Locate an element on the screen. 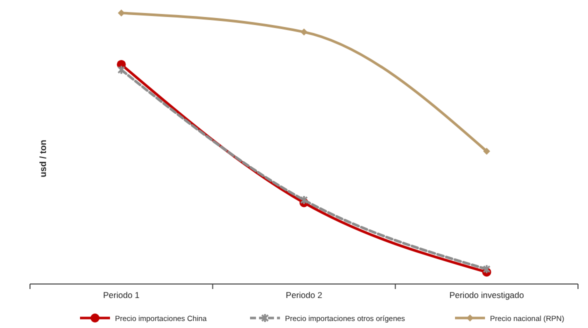 The height and width of the screenshot is (328, 588). y-axis-title: usd / ton is located at coordinates (43, 159).